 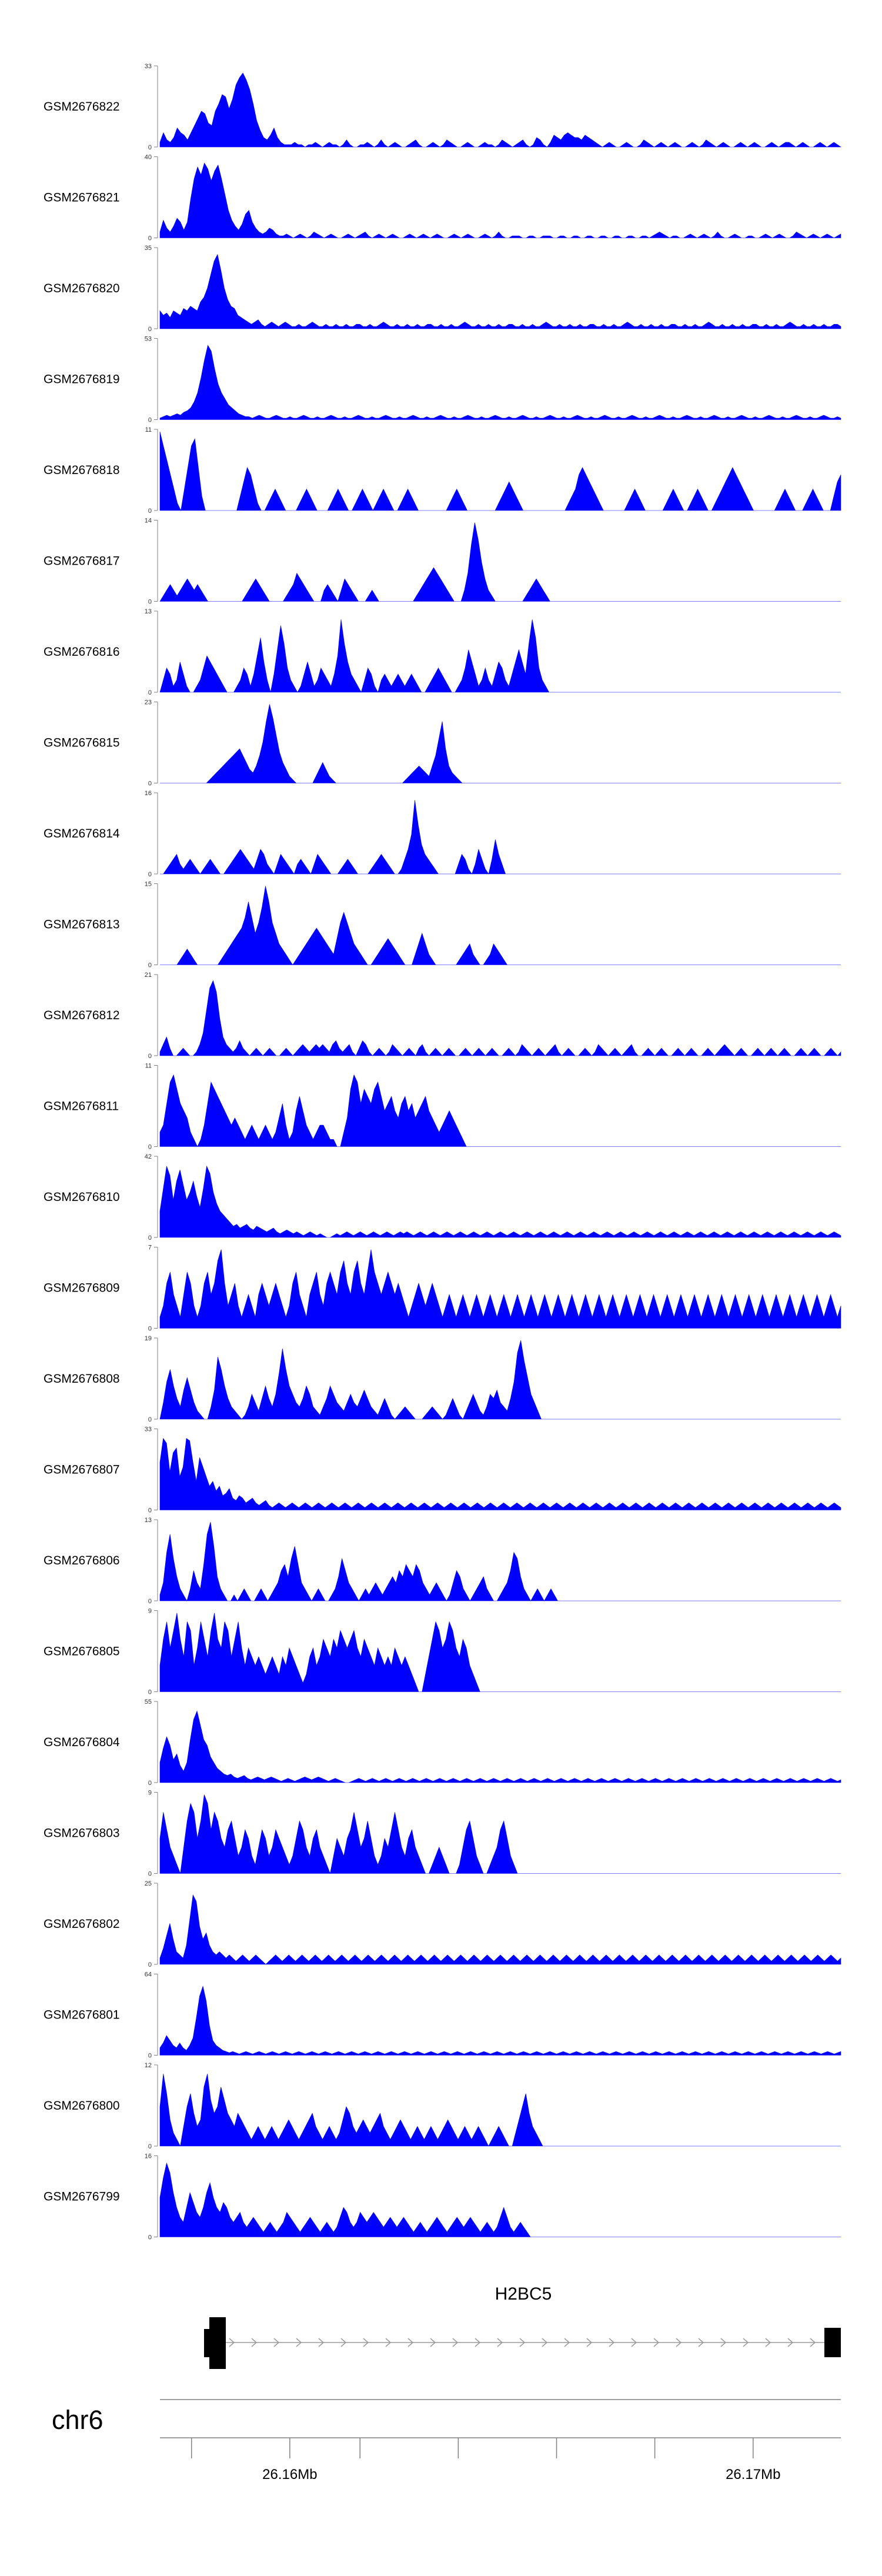 I want to click on track-y-max-label: 33, so click(x=148, y=1429).